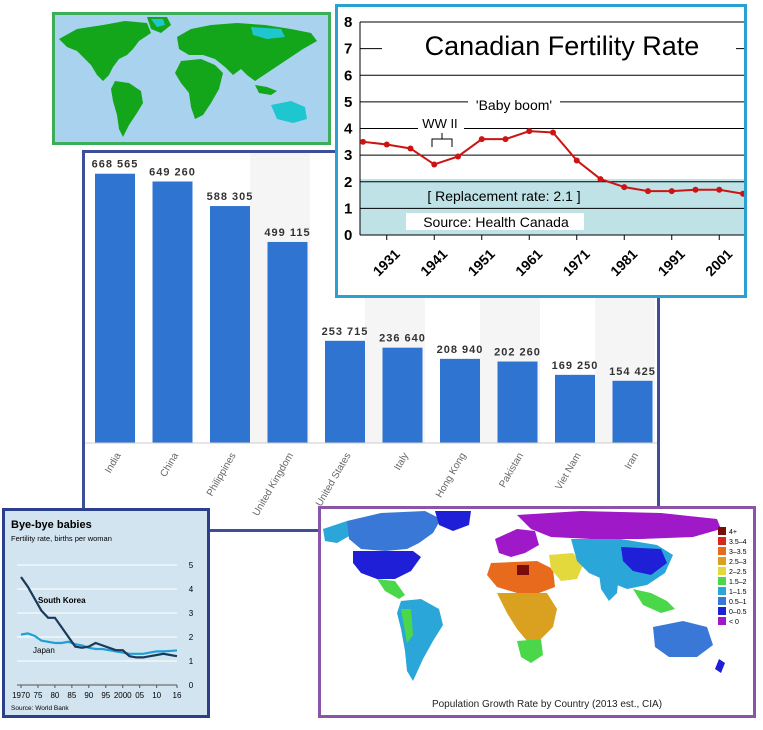  I want to click on value-label: 169 250, so click(575, 366).